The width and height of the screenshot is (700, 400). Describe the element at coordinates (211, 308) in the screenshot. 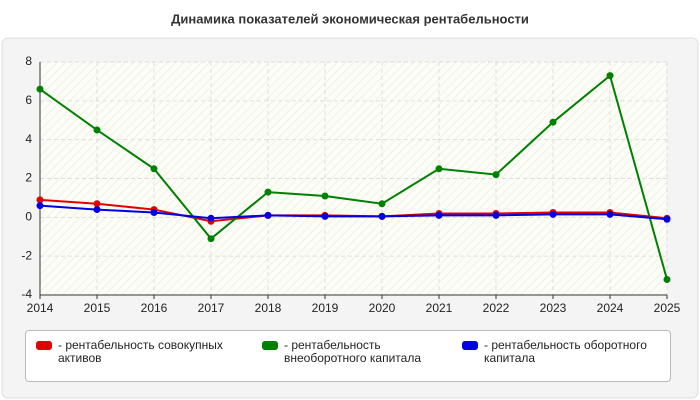

I see `x-tick-label: 2017` at that location.